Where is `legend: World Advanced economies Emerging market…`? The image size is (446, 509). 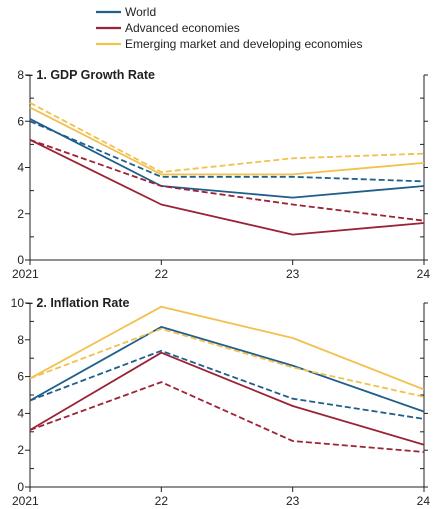
legend: World Advanced economies Emerging market… is located at coordinates (229, 28).